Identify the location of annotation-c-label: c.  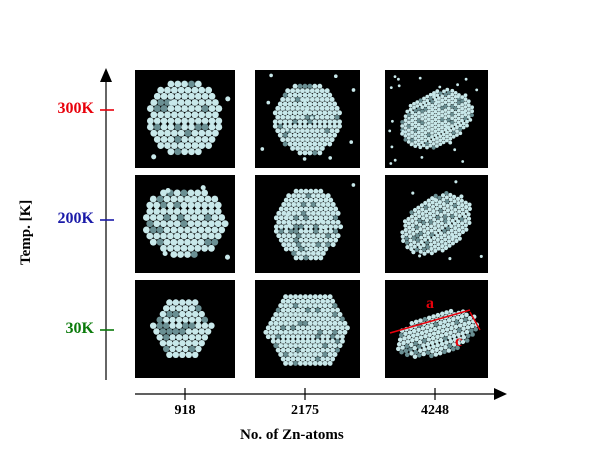
(458, 341).